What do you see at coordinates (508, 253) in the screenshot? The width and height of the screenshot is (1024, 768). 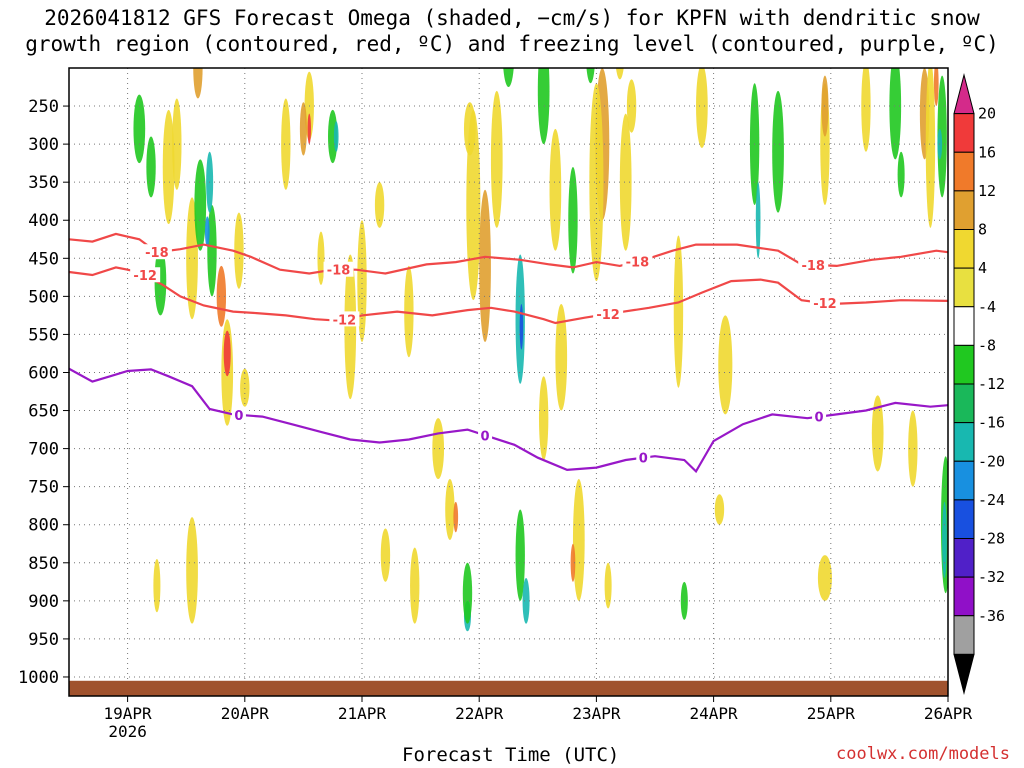 I see `contour-dgz_upper` at bounding box center [508, 253].